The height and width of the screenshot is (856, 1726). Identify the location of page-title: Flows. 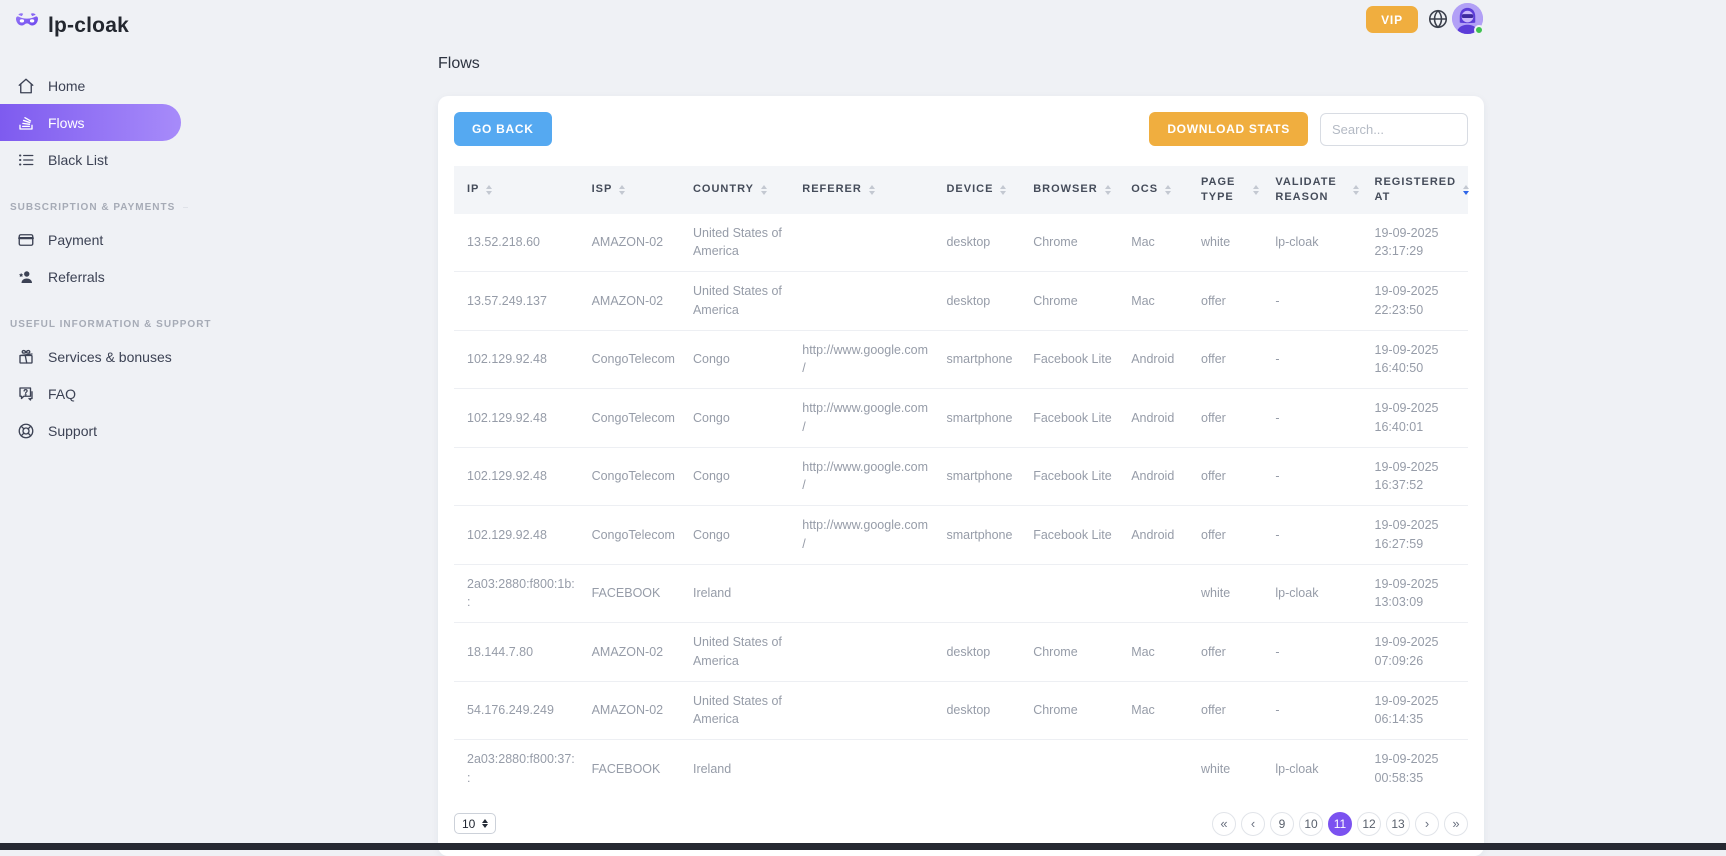
(459, 63).